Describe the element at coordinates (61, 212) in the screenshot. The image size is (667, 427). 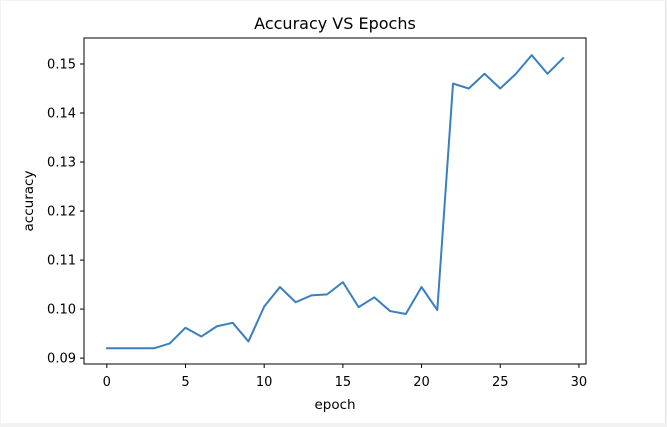
I see `y-tick-label: 0.12` at that location.